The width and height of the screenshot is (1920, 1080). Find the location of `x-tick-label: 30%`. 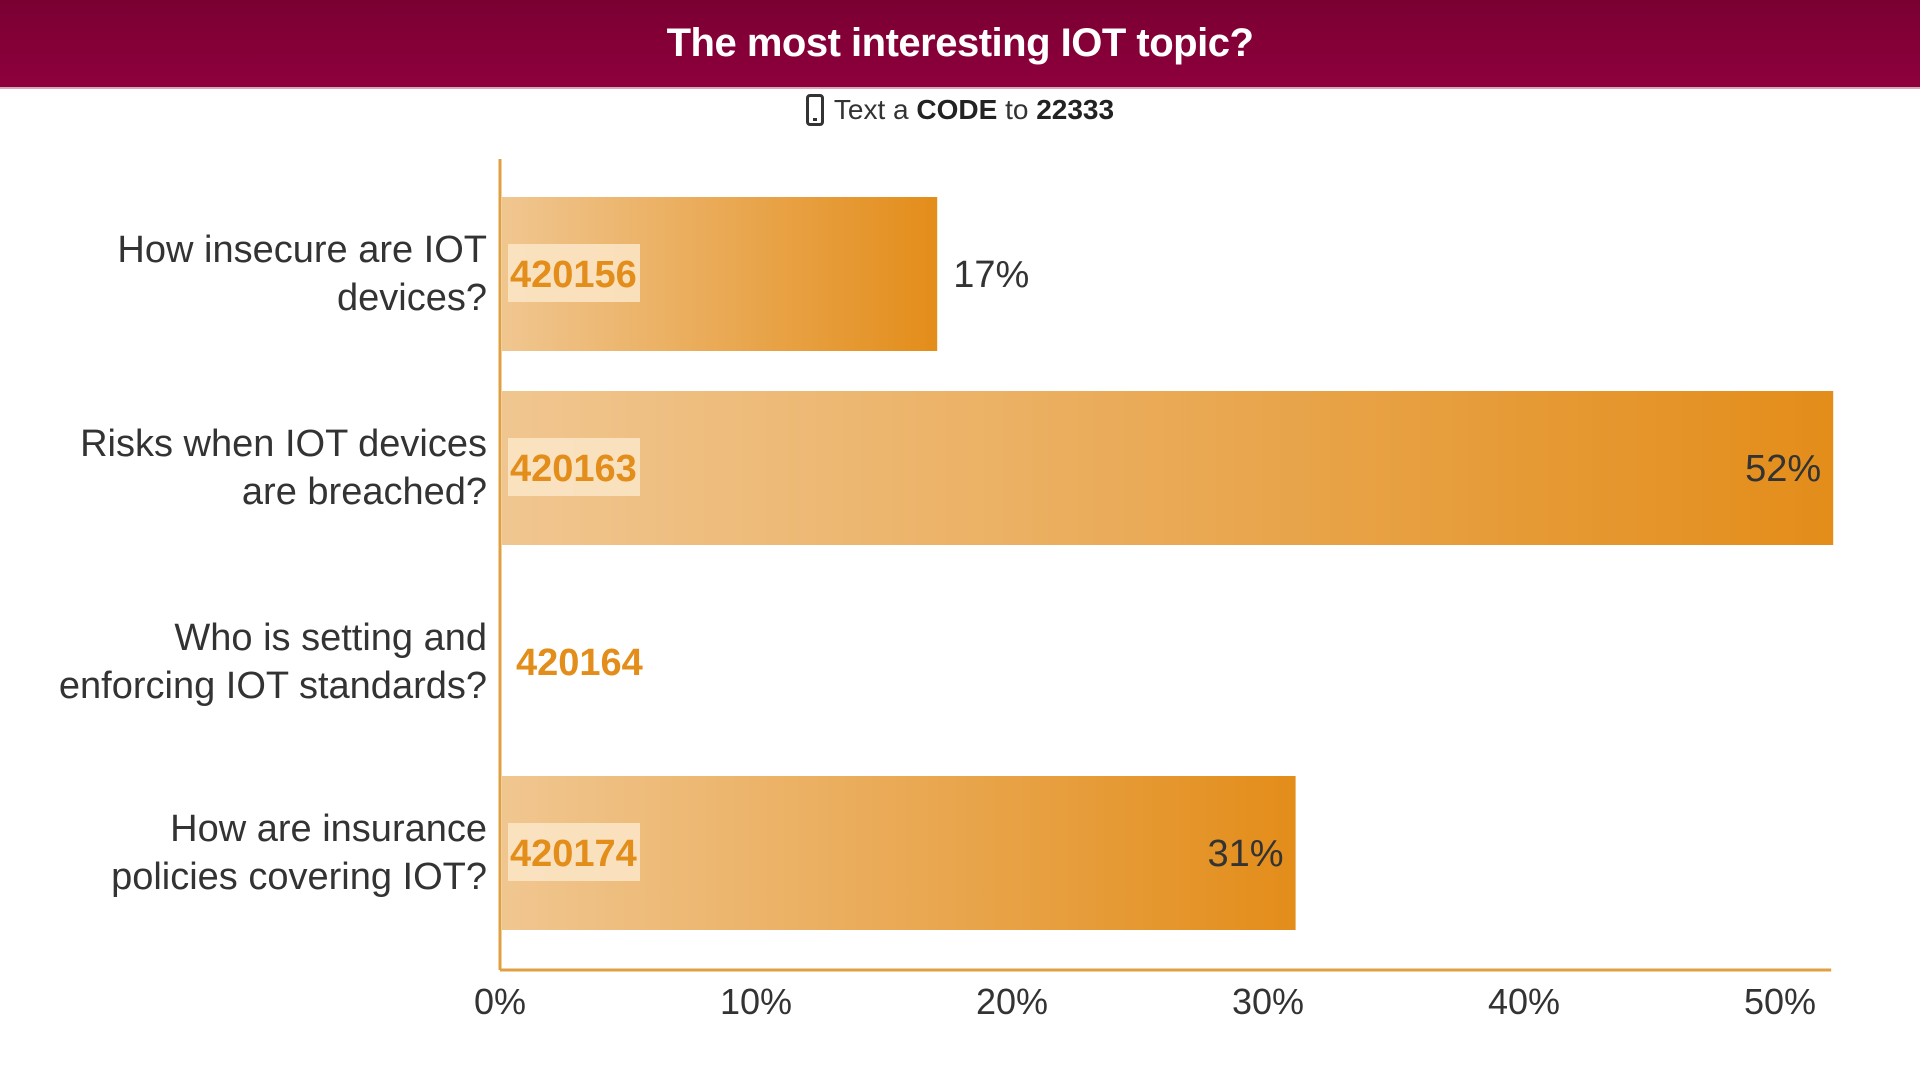

x-tick-label: 30% is located at coordinates (1268, 1001).